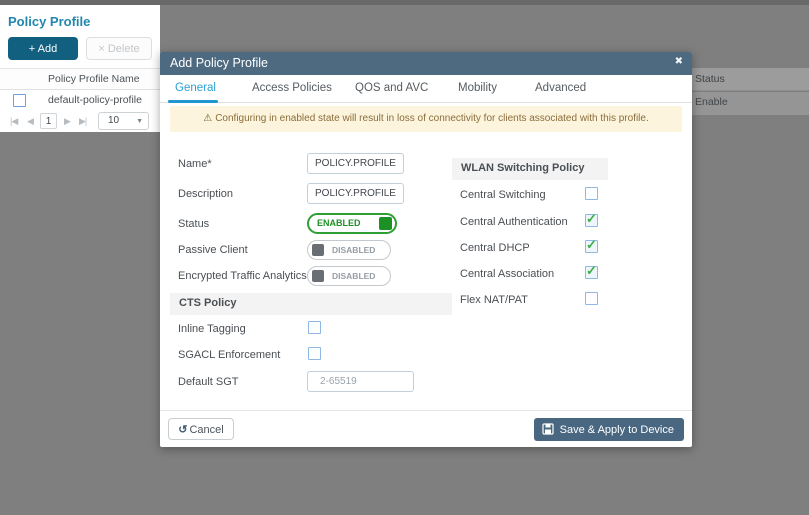  What do you see at coordinates (591, 298) in the screenshot?
I see `flex-nat-pat-checkbox: ✓` at bounding box center [591, 298].